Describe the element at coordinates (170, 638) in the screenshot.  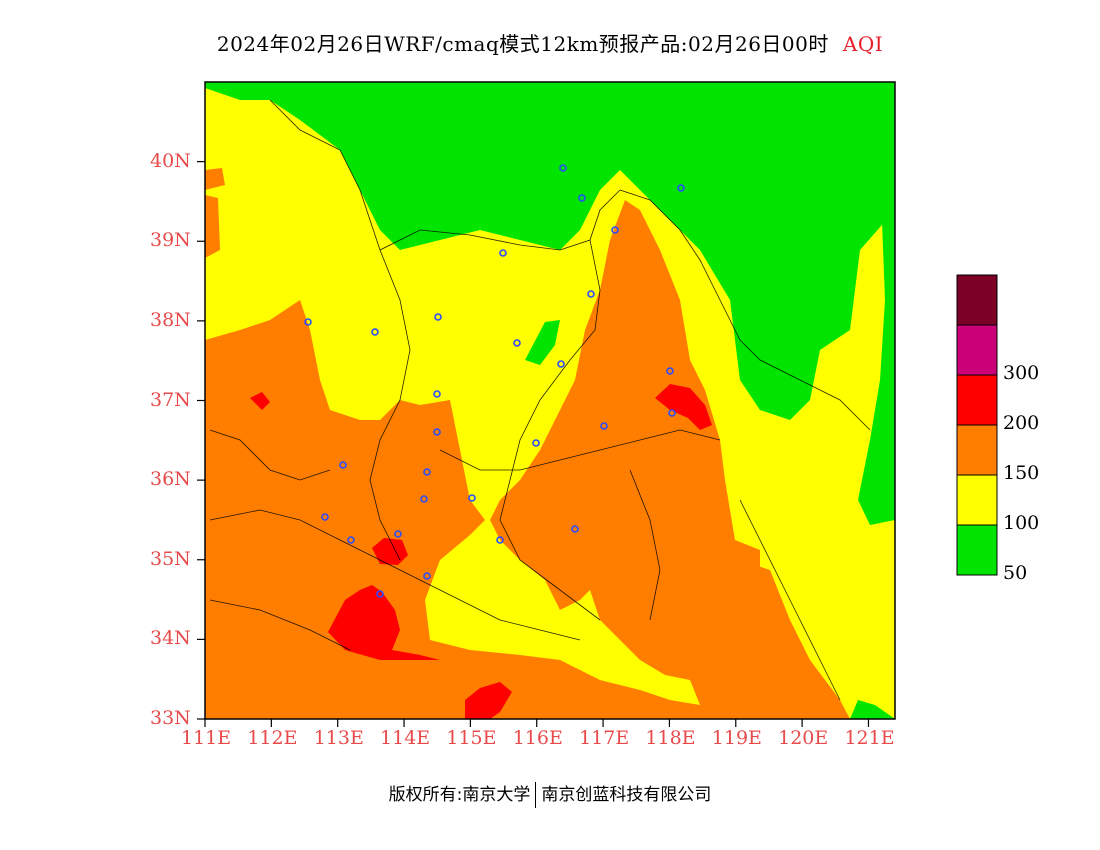
I see `lat-label: 34N` at that location.